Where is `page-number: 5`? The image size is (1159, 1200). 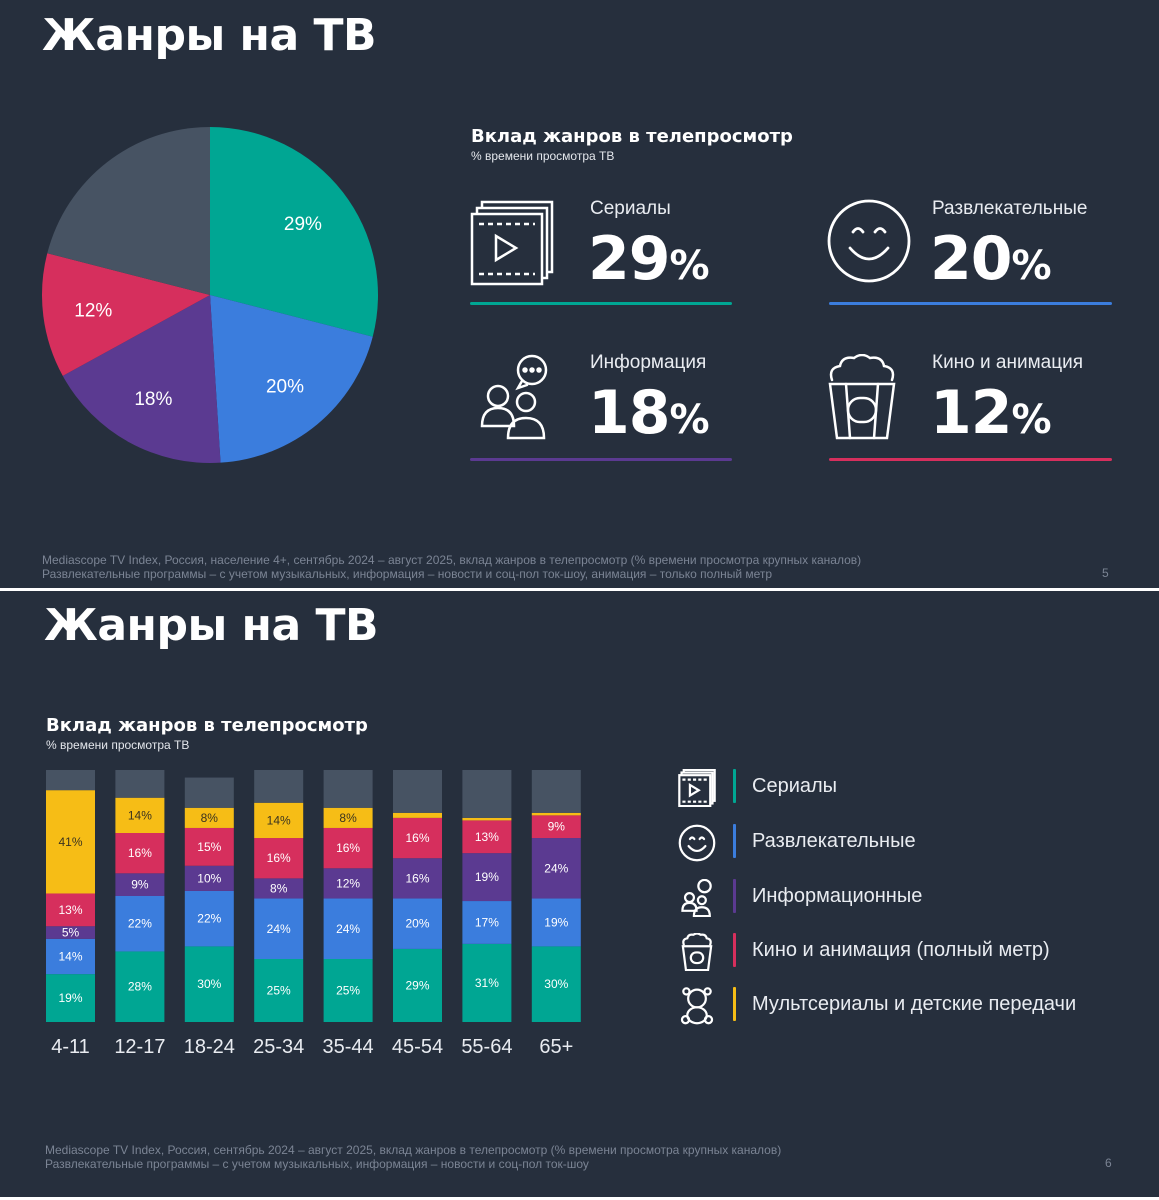
page-number: 5 is located at coordinates (1105, 573).